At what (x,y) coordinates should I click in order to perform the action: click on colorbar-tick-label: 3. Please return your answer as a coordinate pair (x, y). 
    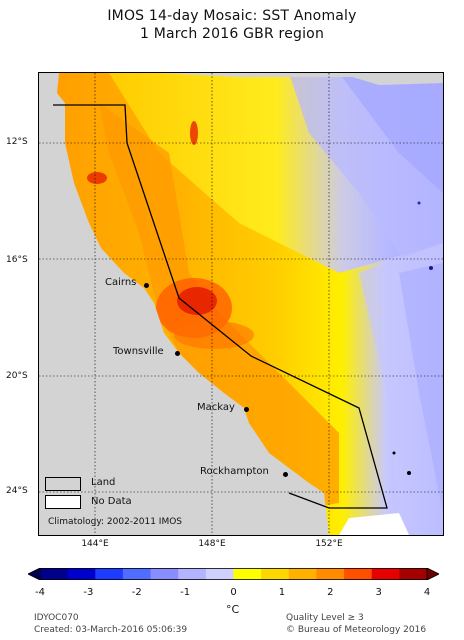
    Looking at the image, I should click on (378, 592).